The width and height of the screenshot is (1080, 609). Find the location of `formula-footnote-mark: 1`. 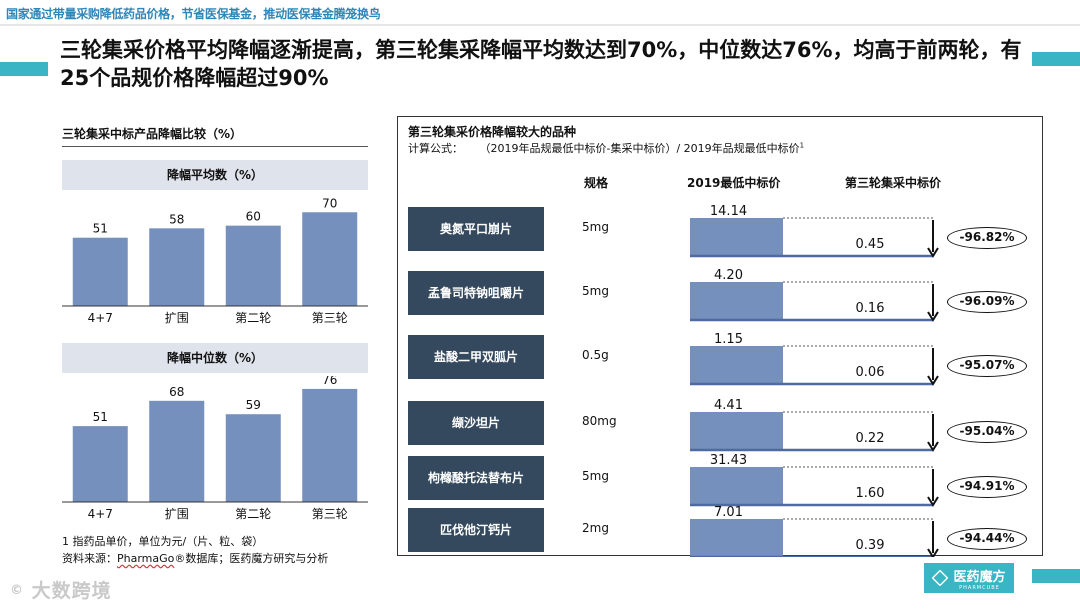

formula-footnote-mark: 1 is located at coordinates (802, 145).